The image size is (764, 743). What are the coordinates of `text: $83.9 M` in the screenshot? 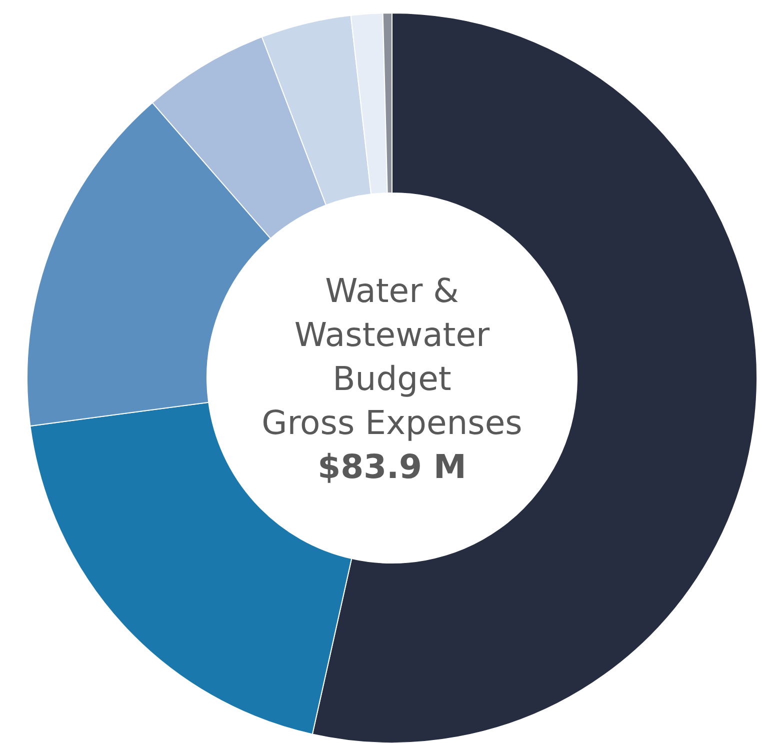 It's located at (392, 466).